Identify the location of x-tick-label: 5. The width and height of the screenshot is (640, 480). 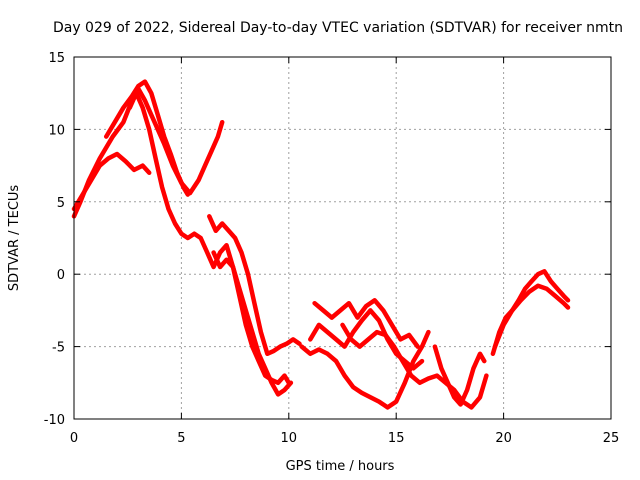
(181, 438).